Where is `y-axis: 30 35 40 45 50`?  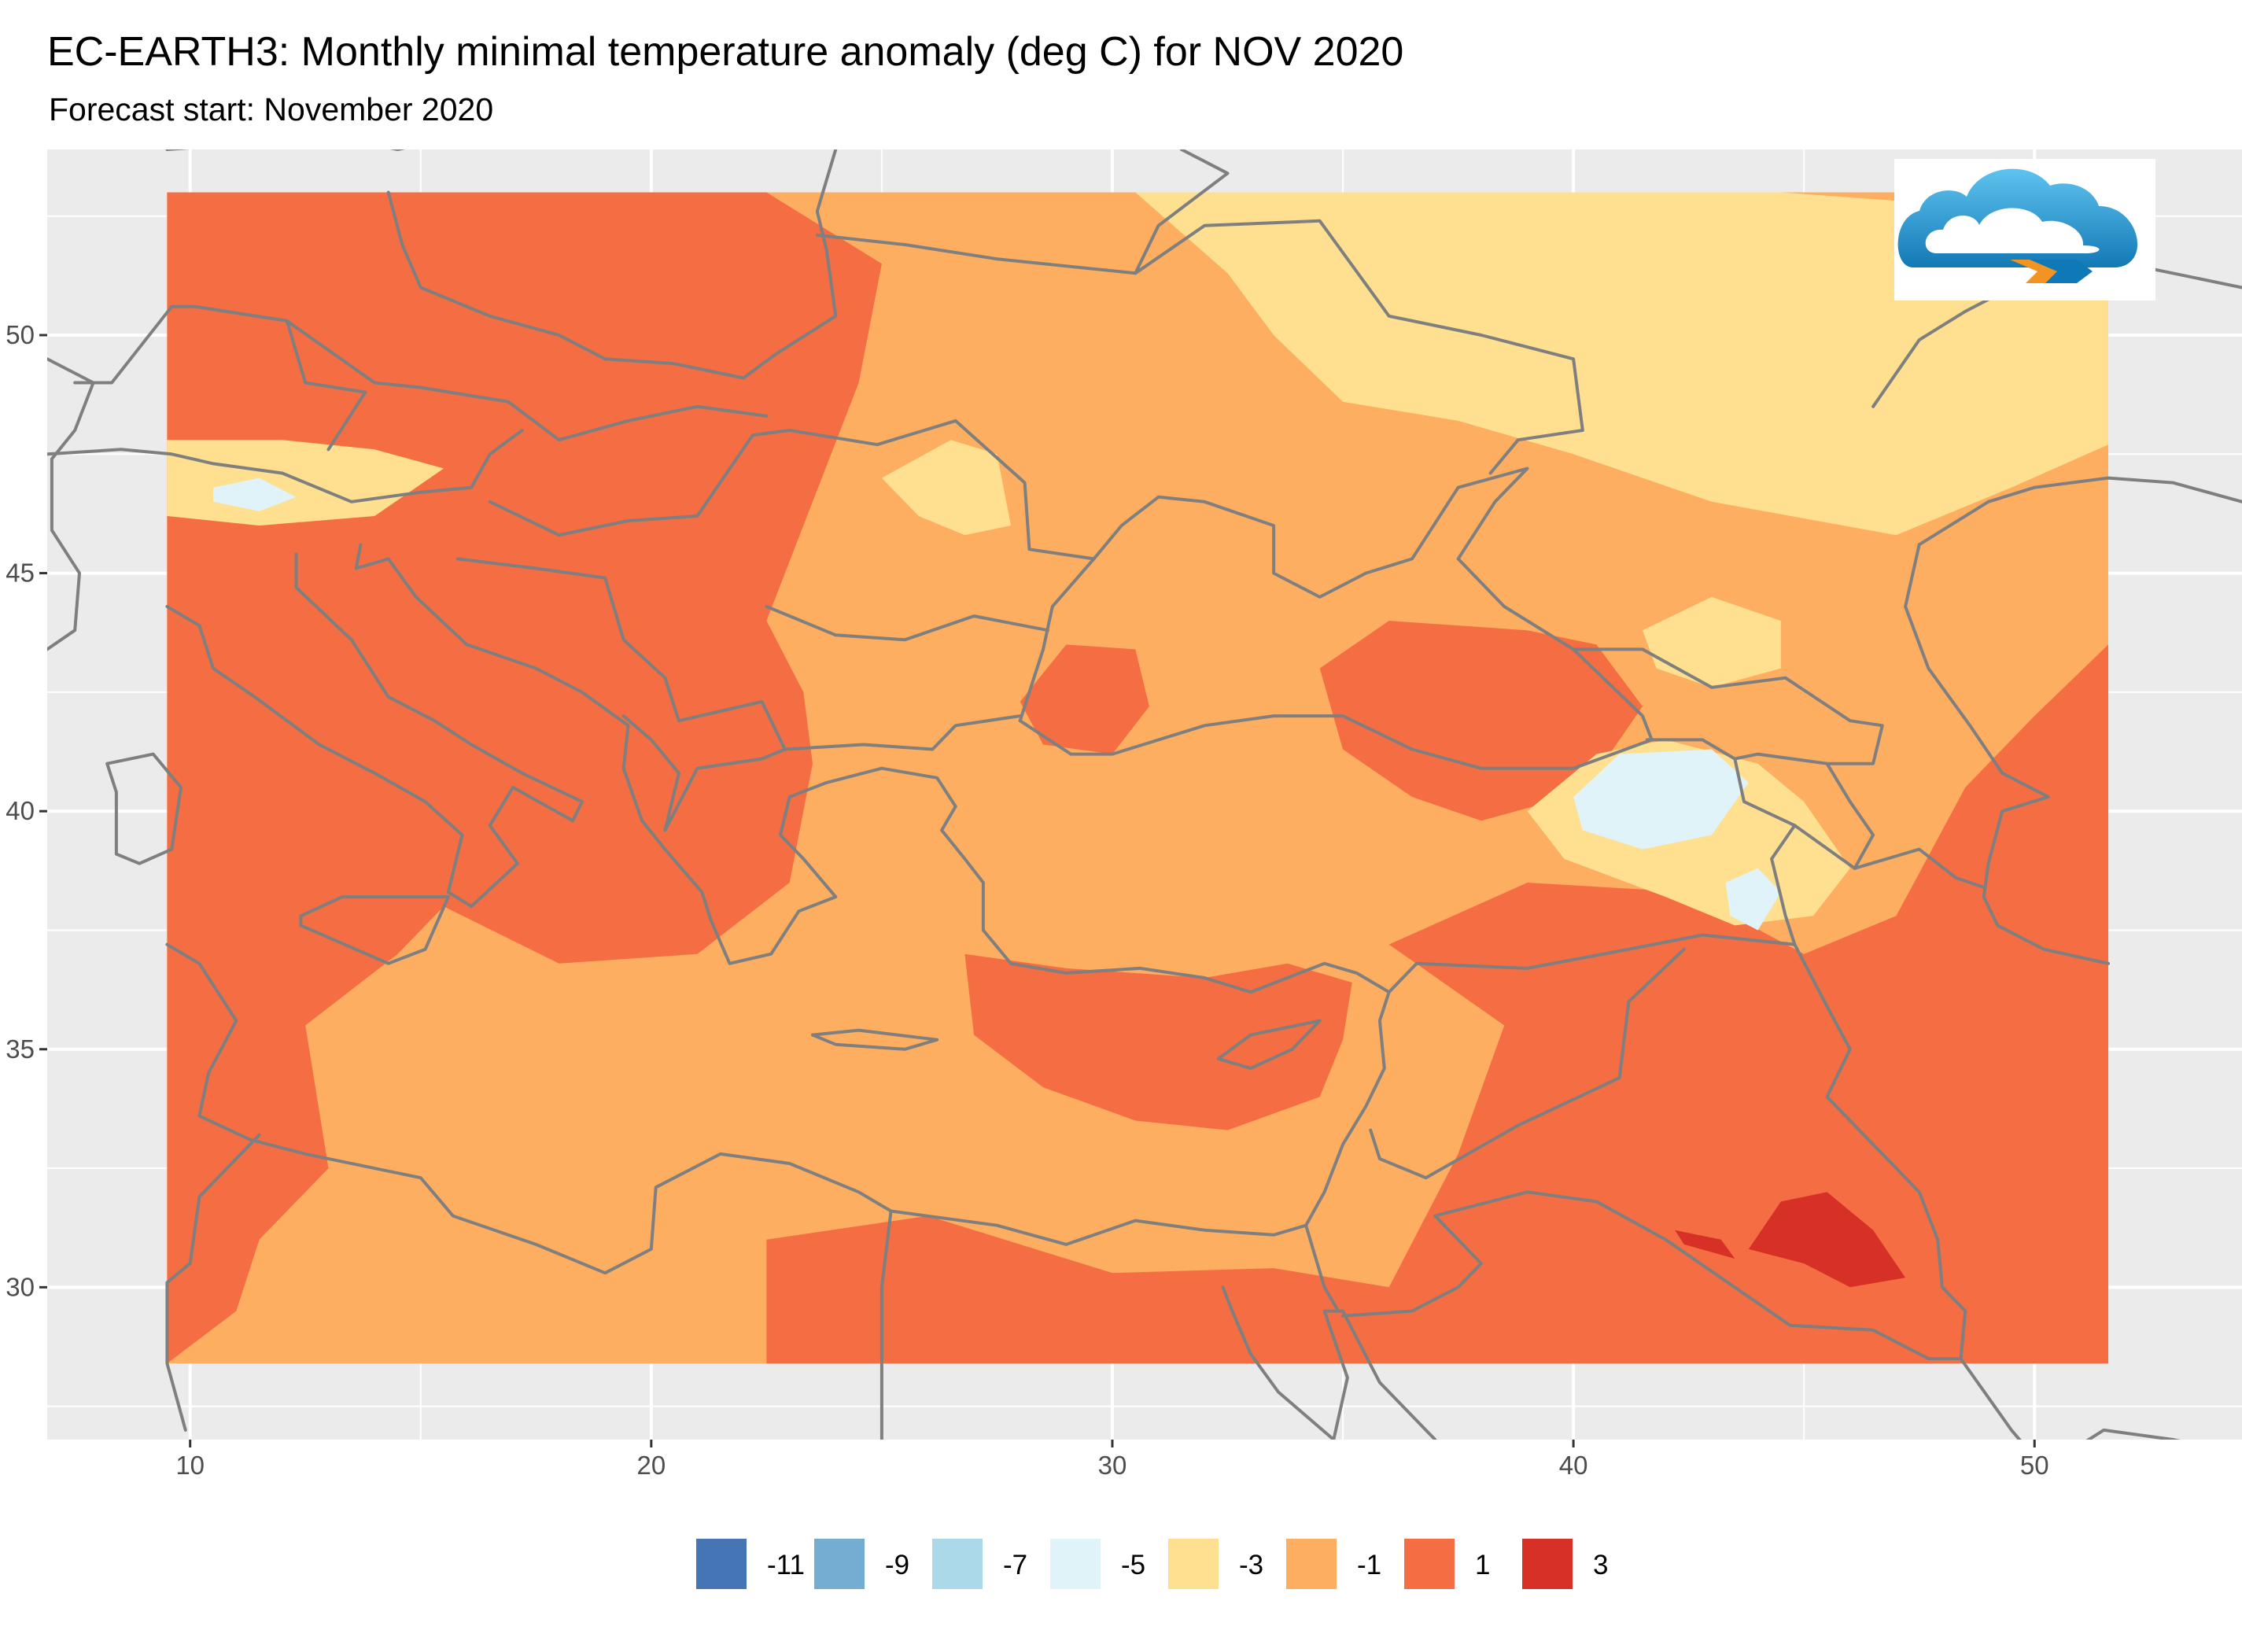 y-axis: 30 35 40 45 50 is located at coordinates (26, 810).